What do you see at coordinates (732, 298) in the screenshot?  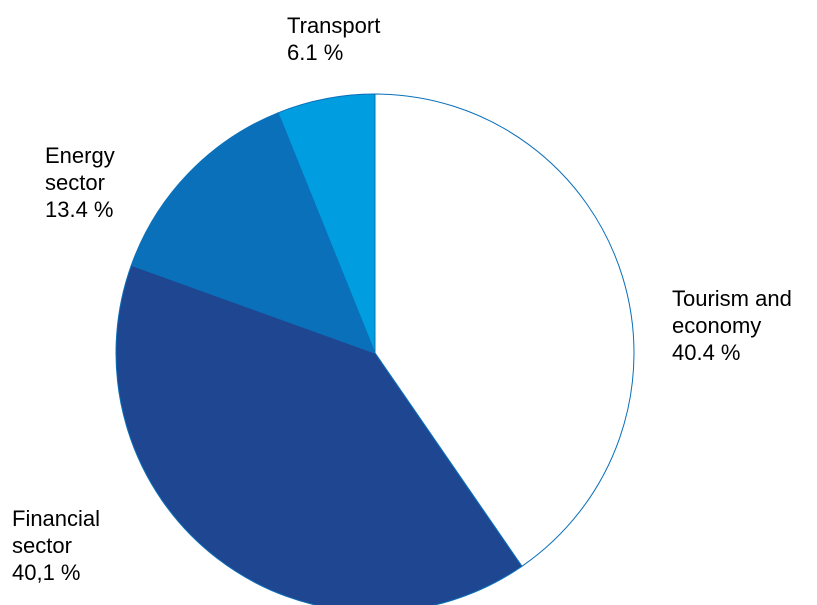 I see `label-line: Tourism and` at bounding box center [732, 298].